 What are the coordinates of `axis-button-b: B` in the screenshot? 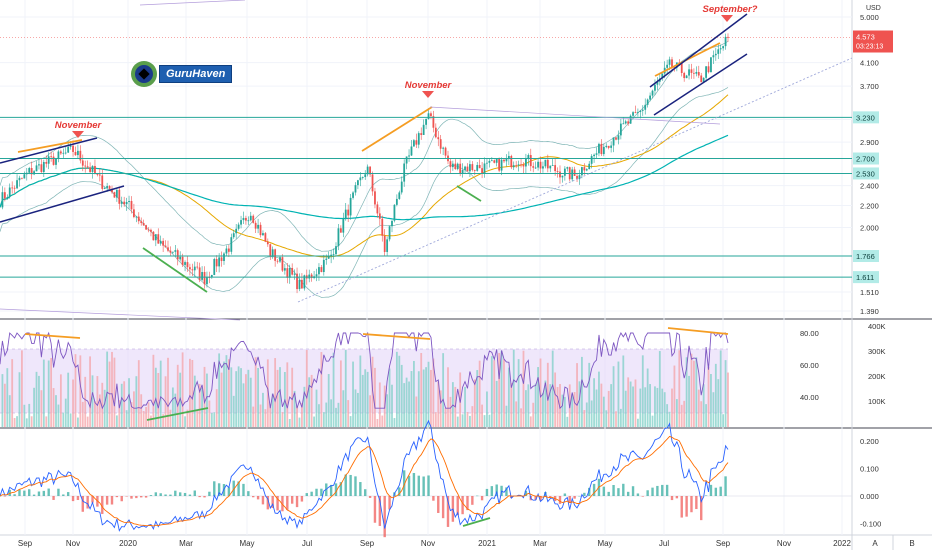 It's located at (911, 543).